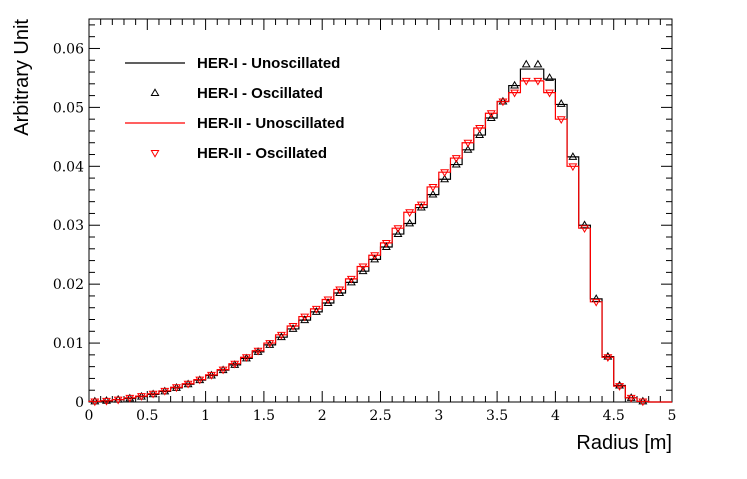 The height and width of the screenshot is (479, 747). I want to click on x-tick-label: 0.5, so click(147, 416).